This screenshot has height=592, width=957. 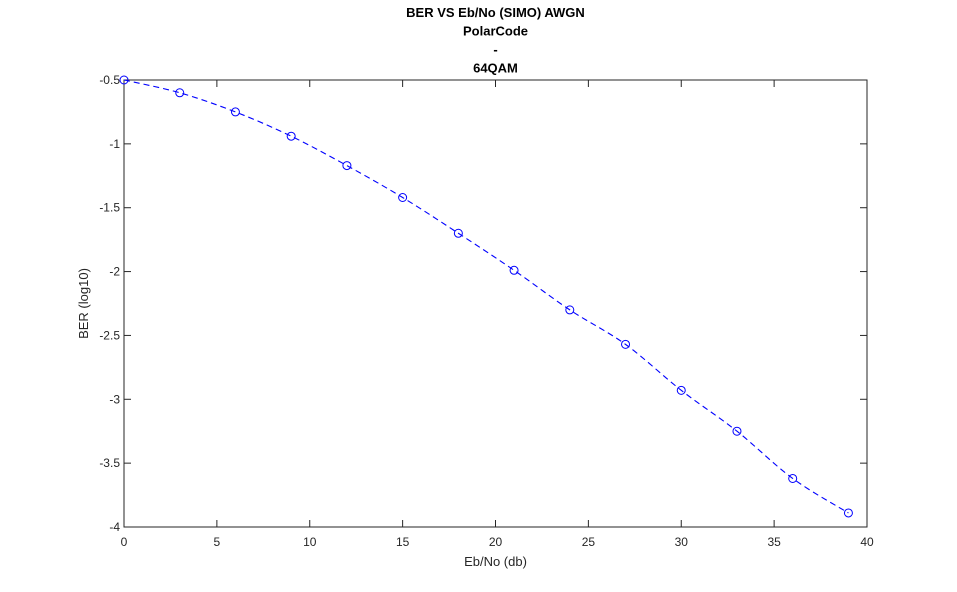 What do you see at coordinates (774, 542) in the screenshot?
I see `x-tick-label: 35` at bounding box center [774, 542].